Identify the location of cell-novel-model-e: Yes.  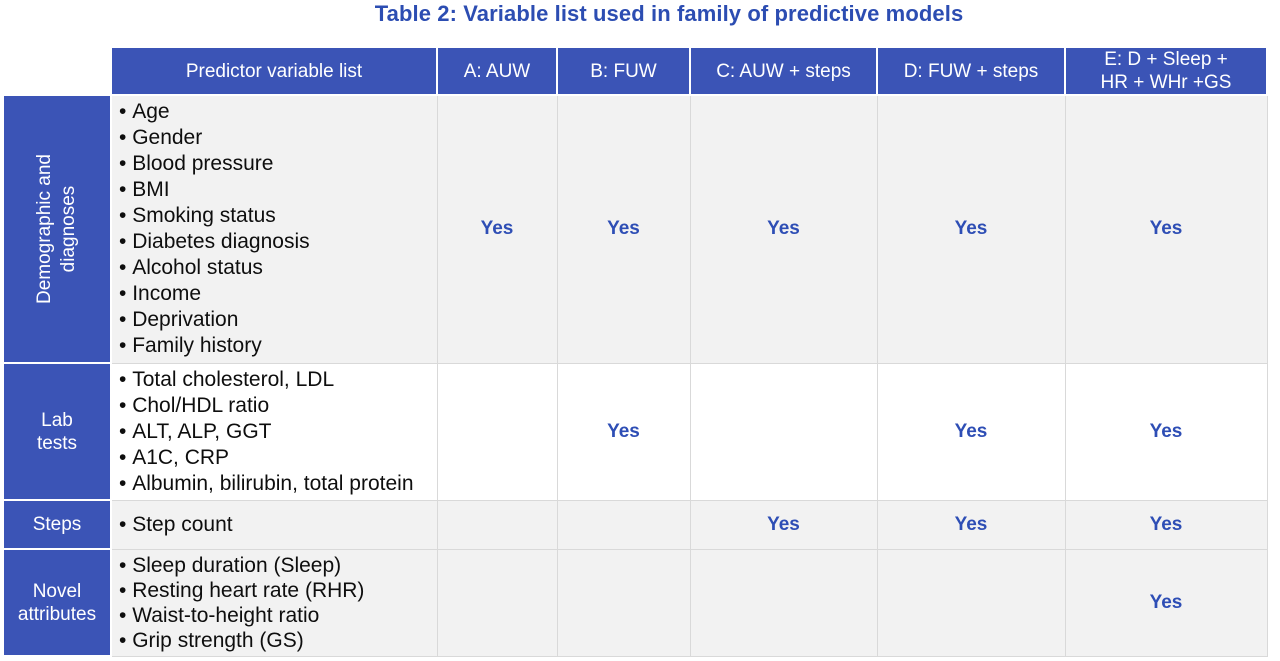
(1166, 602).